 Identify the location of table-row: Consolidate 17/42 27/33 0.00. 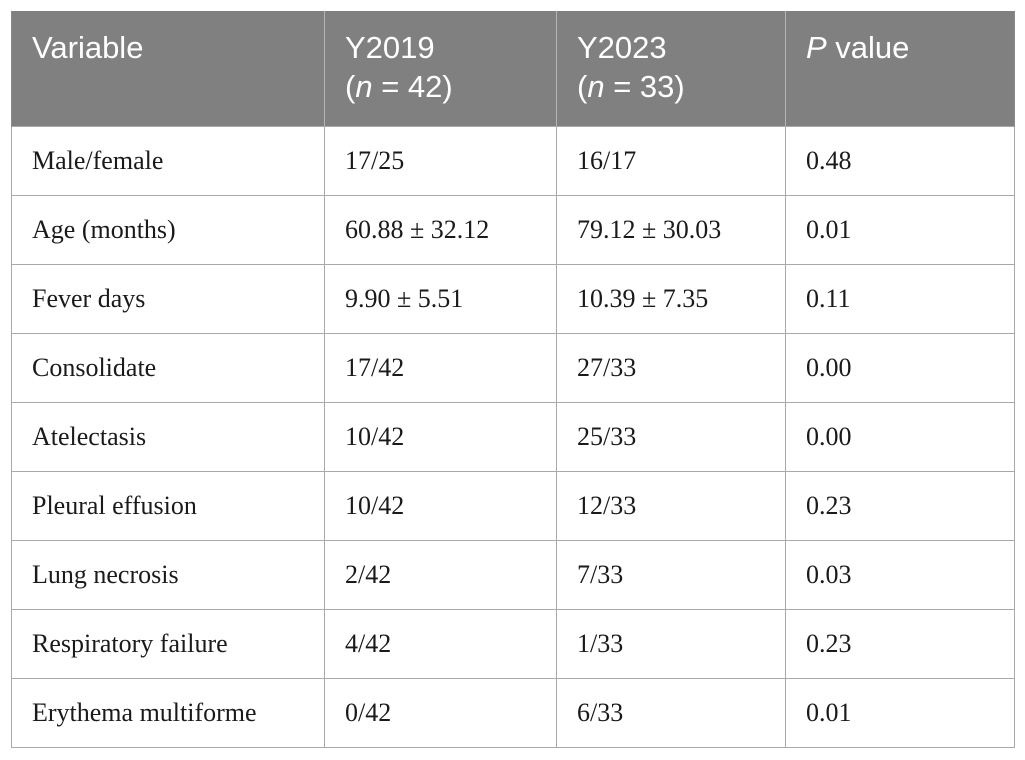
(513, 367).